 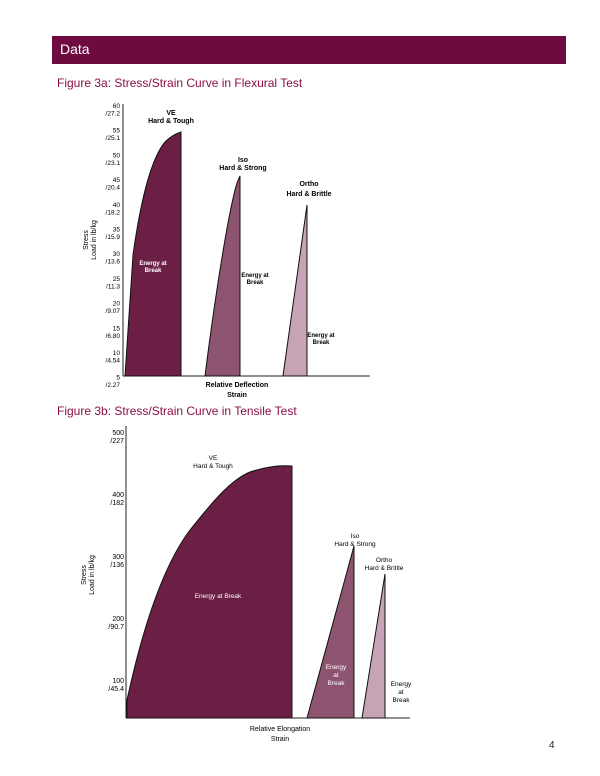 I want to click on fig-a-y-tick-1-0: 55, so click(x=117, y=131).